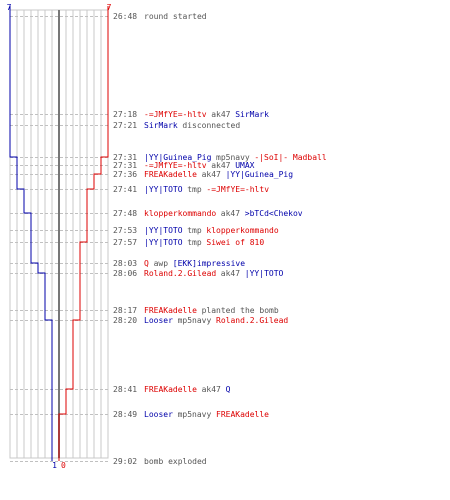  What do you see at coordinates (54, 465) in the screenshot?
I see `team-a-end-count: 1` at bounding box center [54, 465].